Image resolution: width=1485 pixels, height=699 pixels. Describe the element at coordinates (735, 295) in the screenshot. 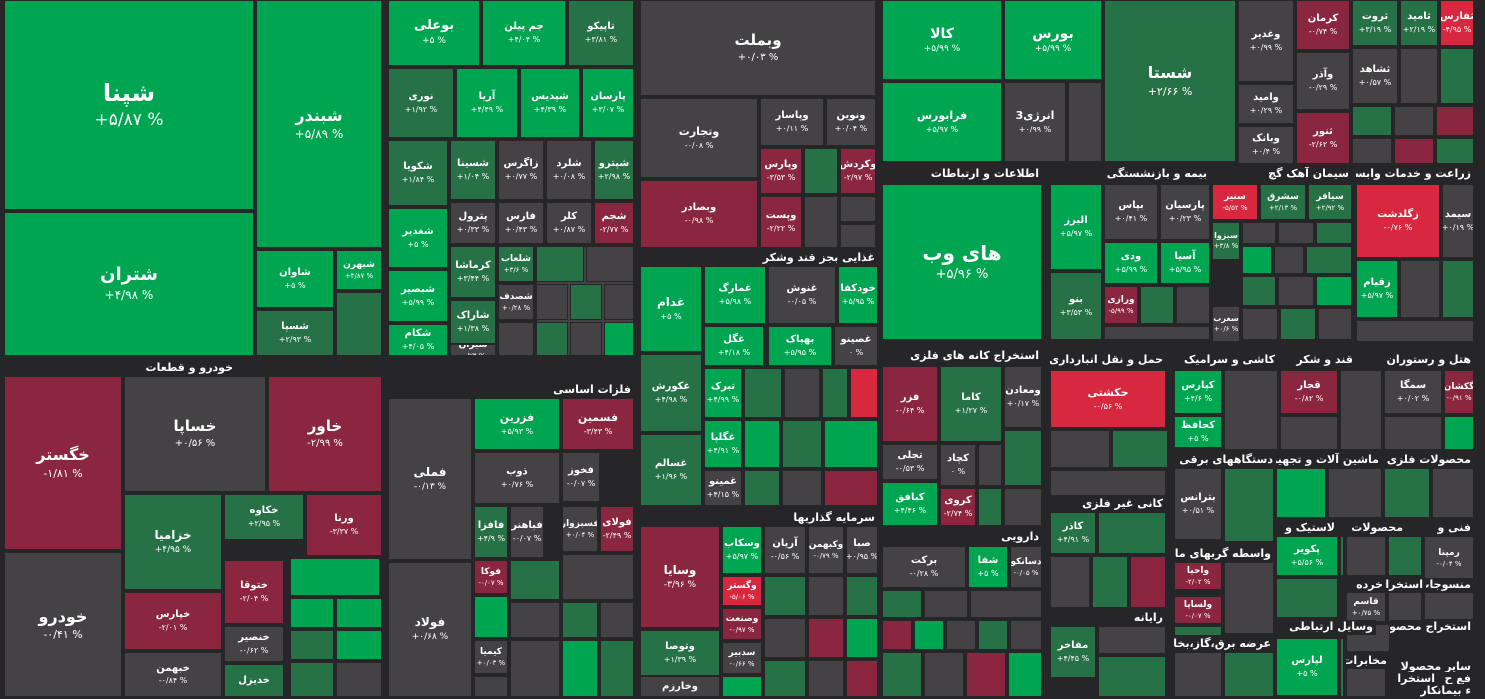

I see `stock-tile: غمارگ +۵/۹۸ %` at that location.